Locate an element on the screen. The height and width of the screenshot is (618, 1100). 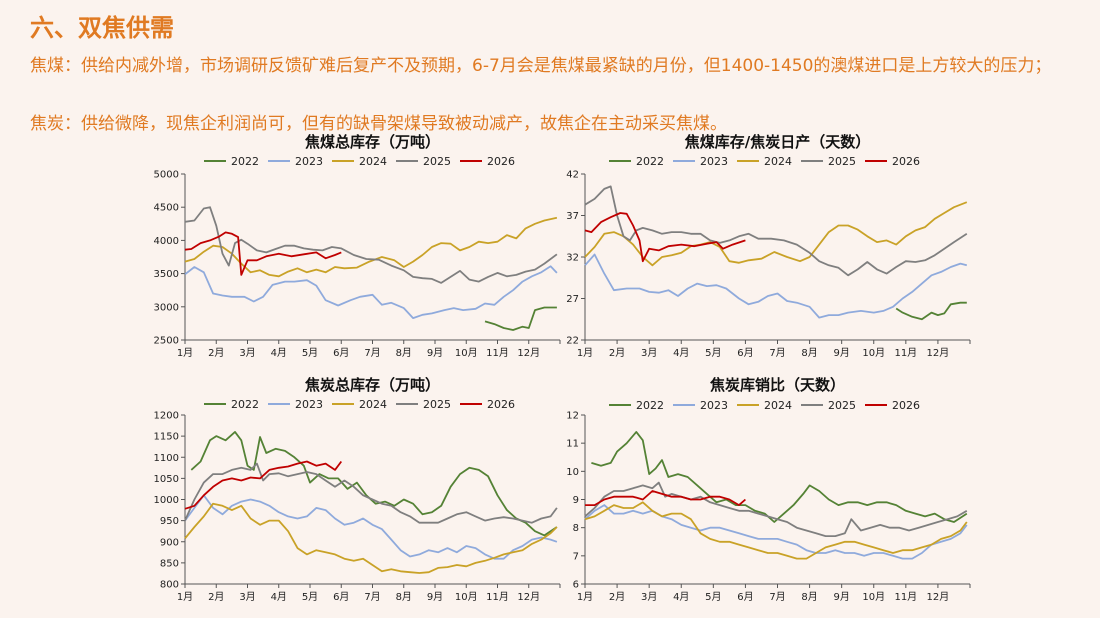
y-tick-label: 10 is located at coordinates (572, 472).